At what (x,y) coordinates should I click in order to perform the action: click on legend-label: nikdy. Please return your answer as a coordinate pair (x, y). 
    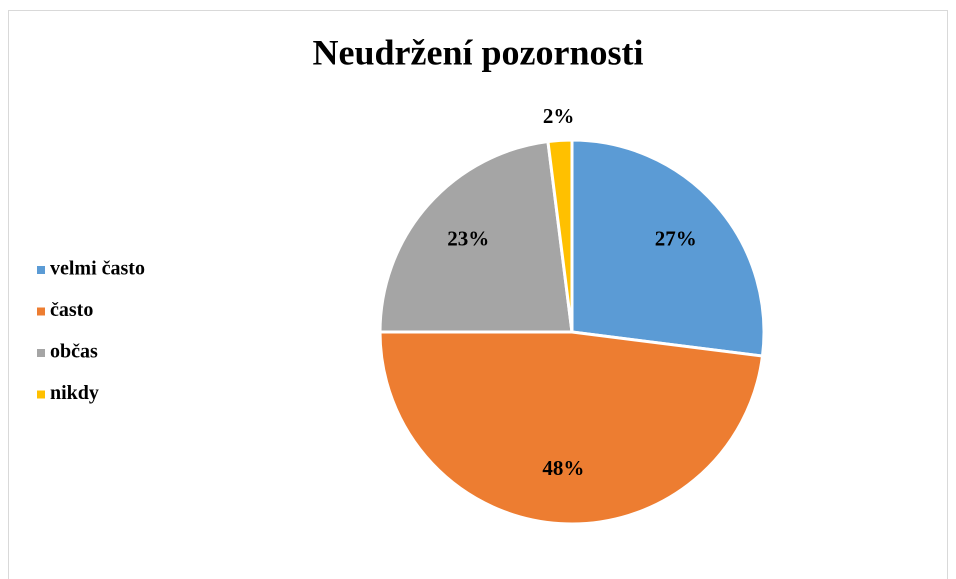
    Looking at the image, I should click on (74, 393).